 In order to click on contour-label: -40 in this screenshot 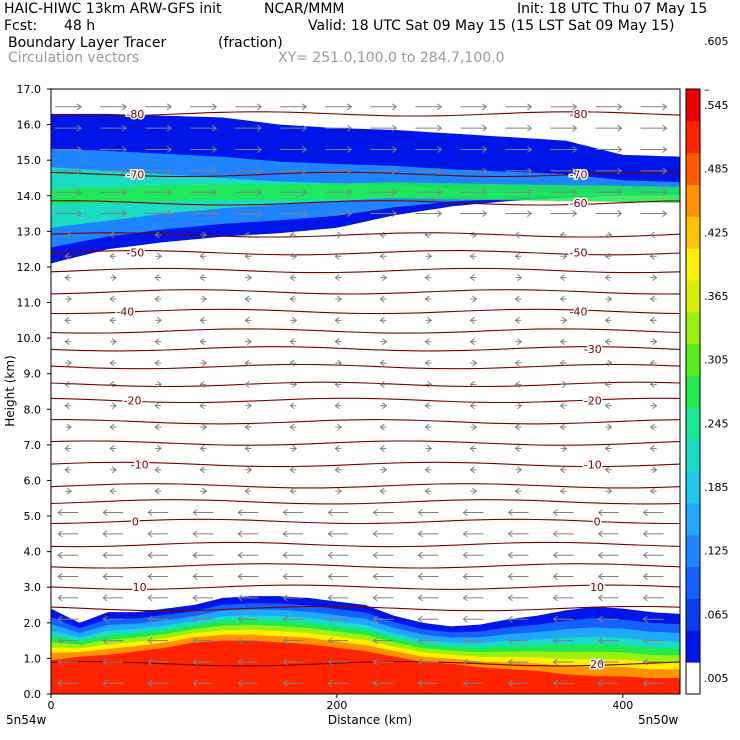, I will do `click(125, 311)`.